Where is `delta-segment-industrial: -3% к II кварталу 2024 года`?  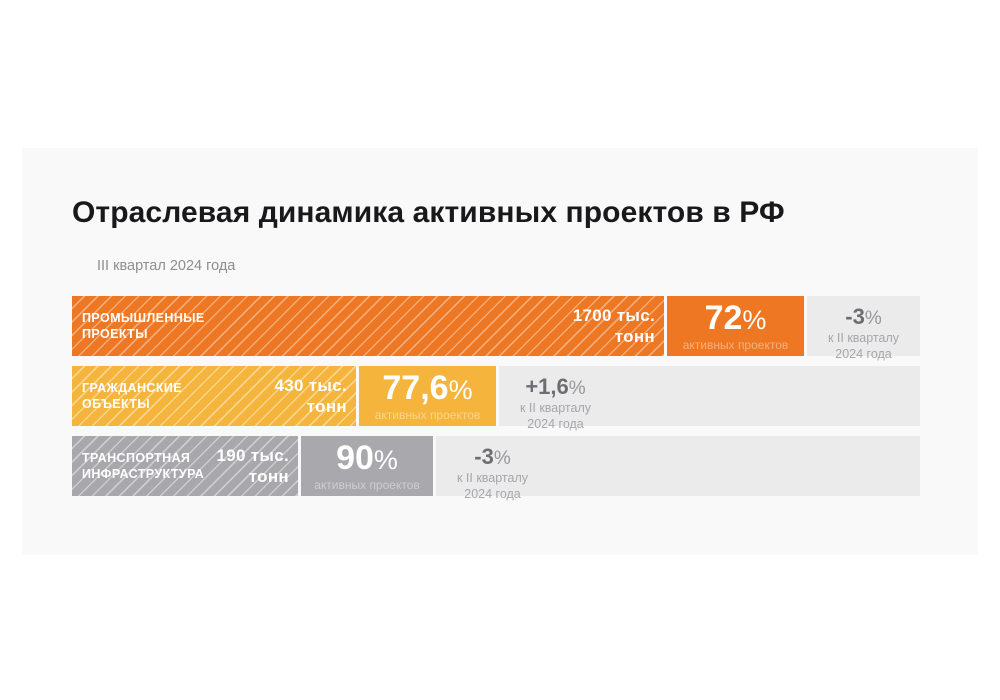
delta-segment-industrial: -3% к II кварталу 2024 года is located at coordinates (863, 328).